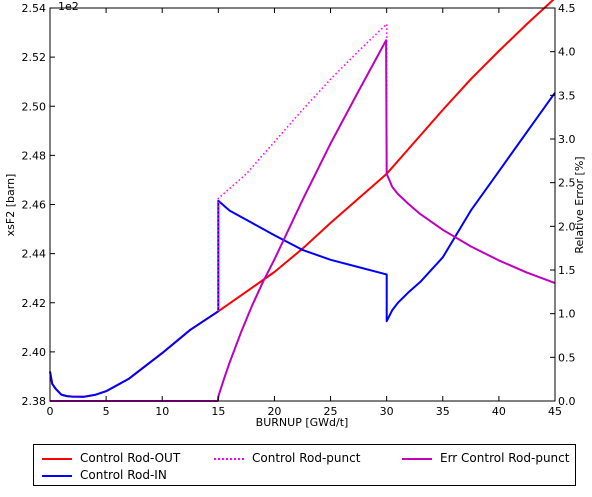 Image resolution: width=592 pixels, height=497 pixels. What do you see at coordinates (567, 270) in the screenshot?
I see `y2-tick-label: 1.5` at bounding box center [567, 270].